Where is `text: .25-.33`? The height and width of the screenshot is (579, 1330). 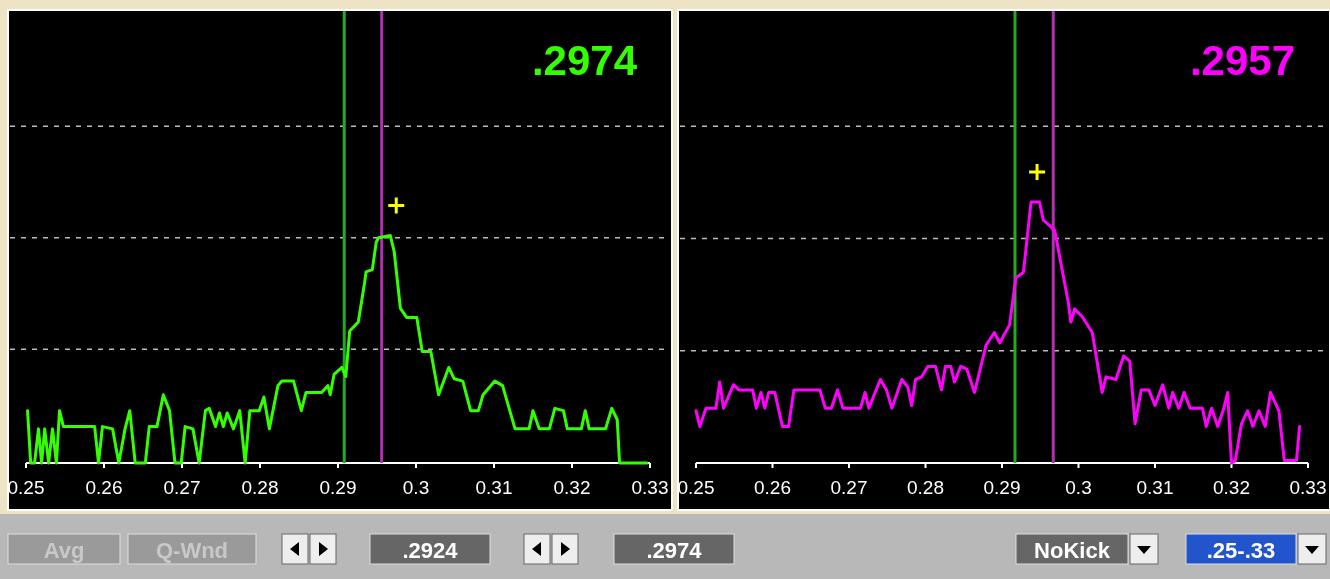
text: .25-.33 is located at coordinates (1241, 550).